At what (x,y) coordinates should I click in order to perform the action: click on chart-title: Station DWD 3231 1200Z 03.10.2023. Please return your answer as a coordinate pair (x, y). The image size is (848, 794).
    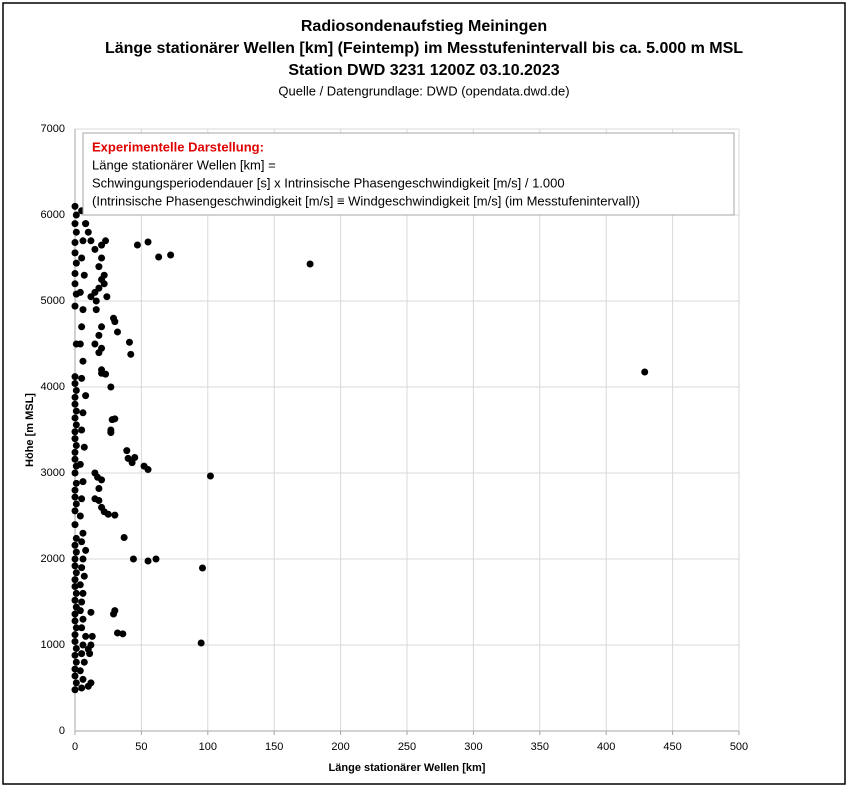
    Looking at the image, I should click on (423, 70).